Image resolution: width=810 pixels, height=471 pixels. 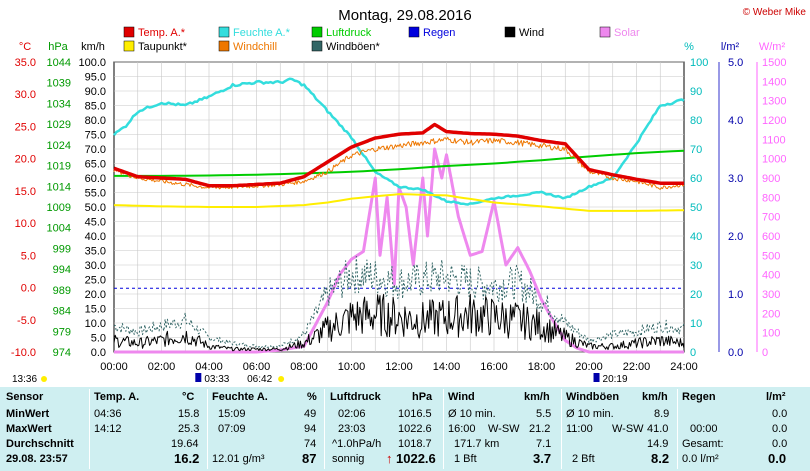 I want to click on gust-bft: 2 Bft, so click(x=583, y=459).